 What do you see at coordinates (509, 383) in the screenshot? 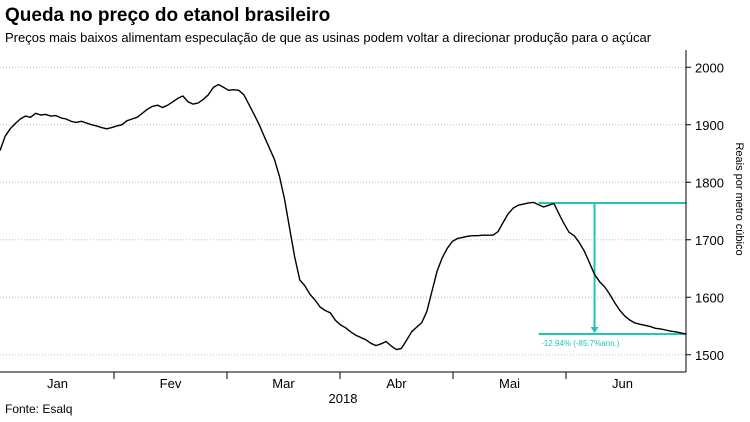
I see `x-tick-label: Mai` at bounding box center [509, 383].